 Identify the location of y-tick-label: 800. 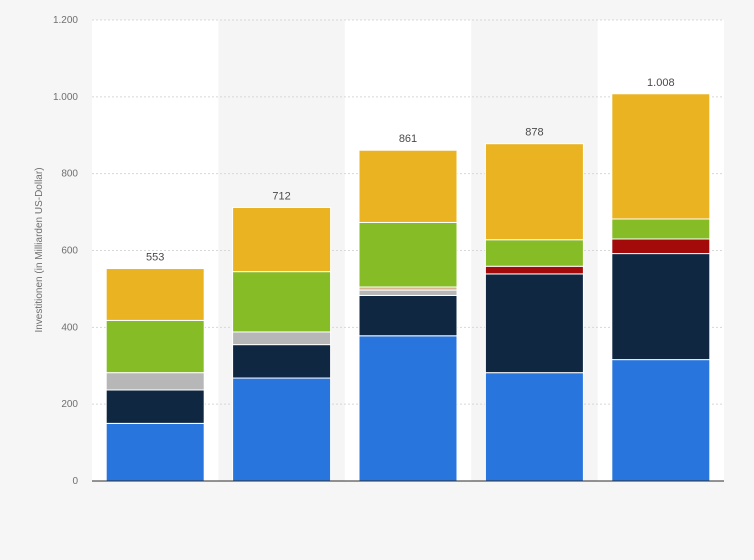
(69, 174).